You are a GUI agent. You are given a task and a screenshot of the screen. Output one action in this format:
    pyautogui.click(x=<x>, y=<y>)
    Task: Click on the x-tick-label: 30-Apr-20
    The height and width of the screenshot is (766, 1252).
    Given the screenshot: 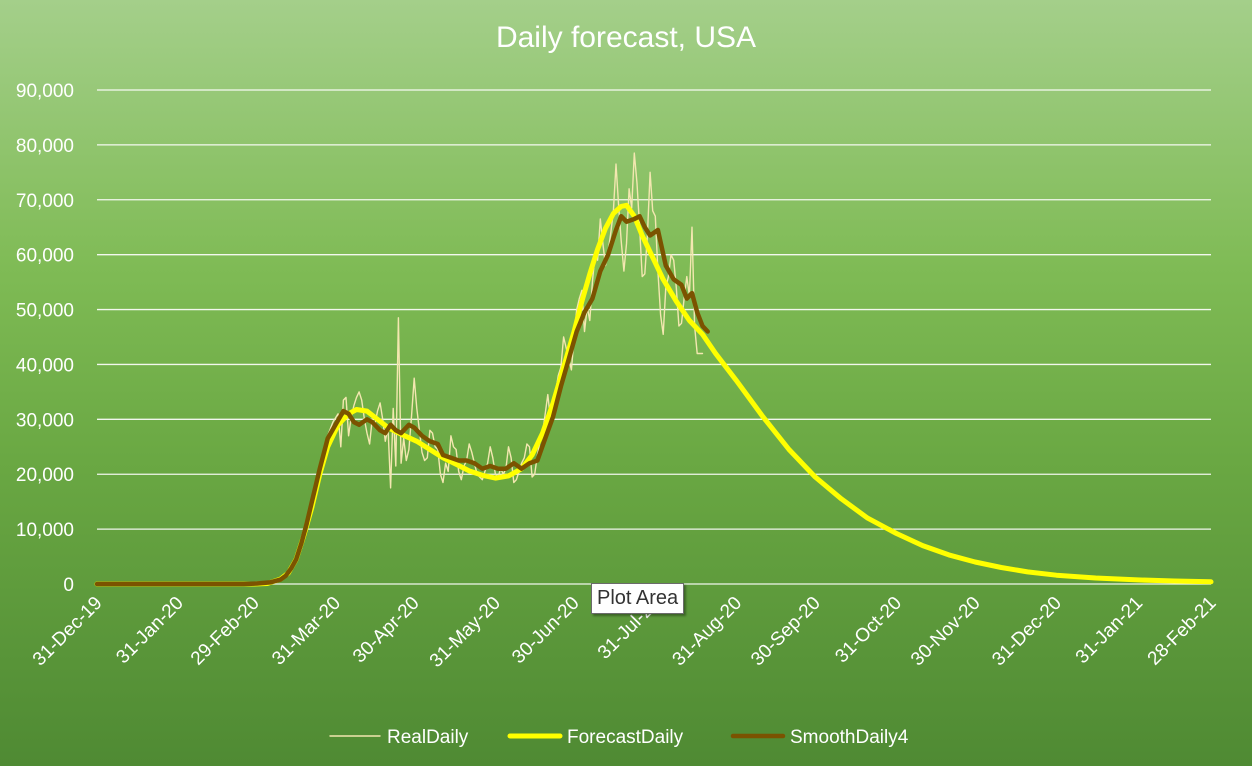 What is the action you would take?
    pyautogui.click(x=386, y=630)
    